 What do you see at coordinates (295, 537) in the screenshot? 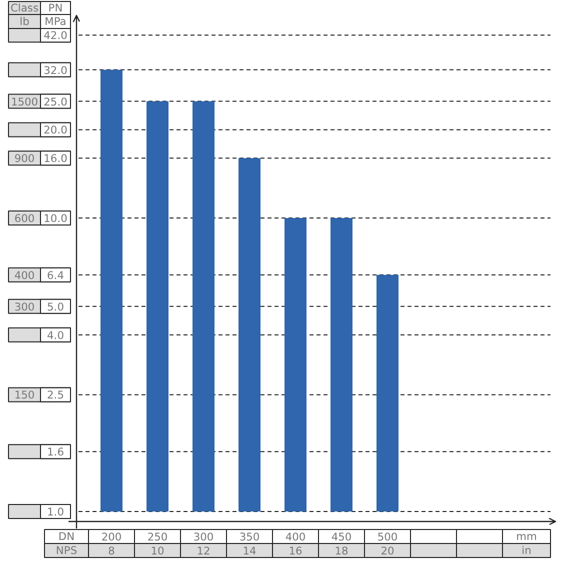
I see `x-tick-label: 400` at bounding box center [295, 537].